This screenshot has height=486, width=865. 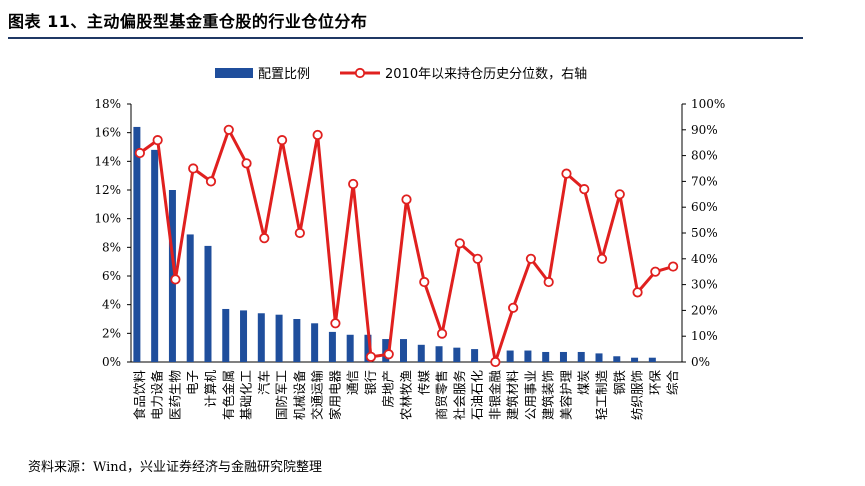 I want to click on right-tick-label: 30%, so click(x=704, y=285).